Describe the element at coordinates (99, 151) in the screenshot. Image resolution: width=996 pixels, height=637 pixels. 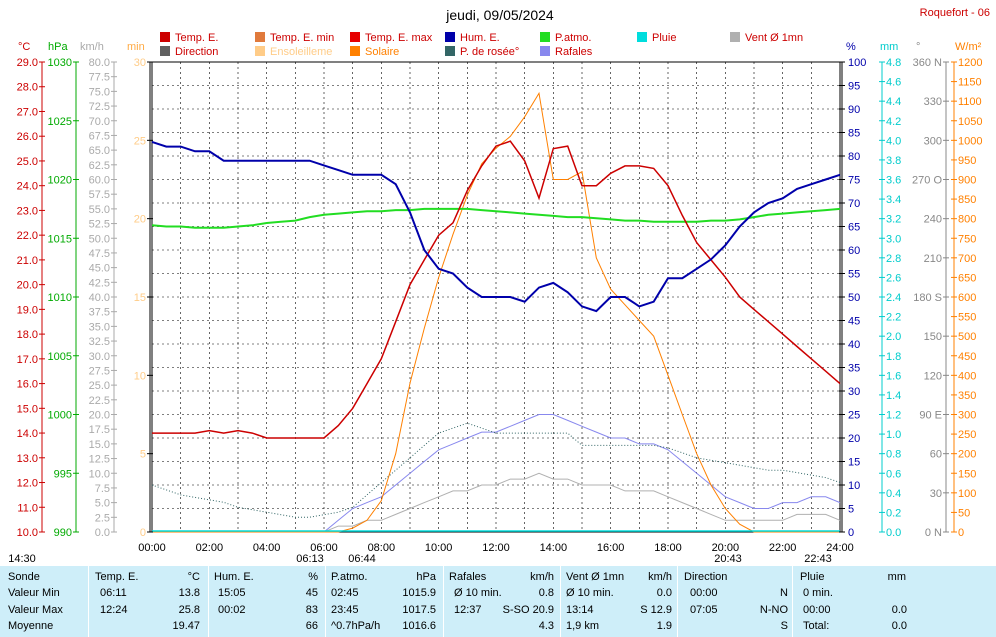
I see `wind-axis-label: 65.0` at that location.